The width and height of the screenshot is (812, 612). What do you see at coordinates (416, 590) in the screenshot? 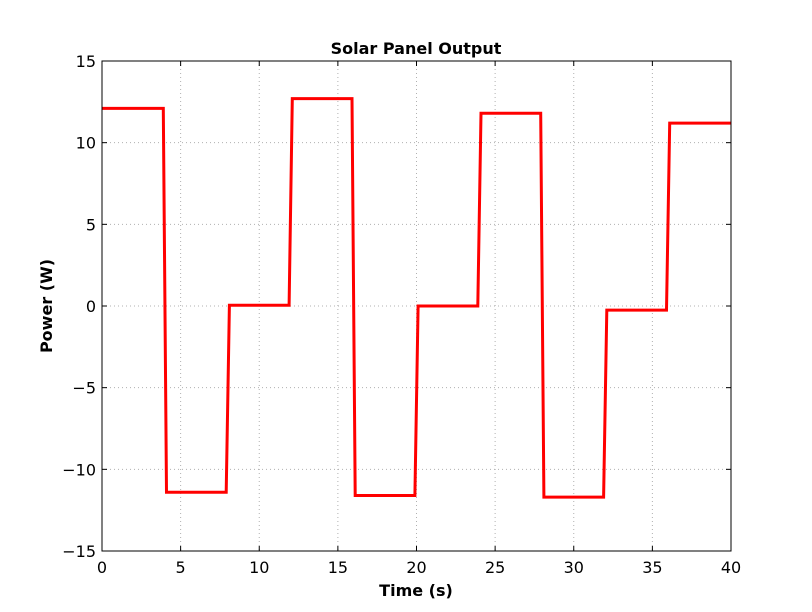
I see `x-axis-label: Time (s)` at bounding box center [416, 590].